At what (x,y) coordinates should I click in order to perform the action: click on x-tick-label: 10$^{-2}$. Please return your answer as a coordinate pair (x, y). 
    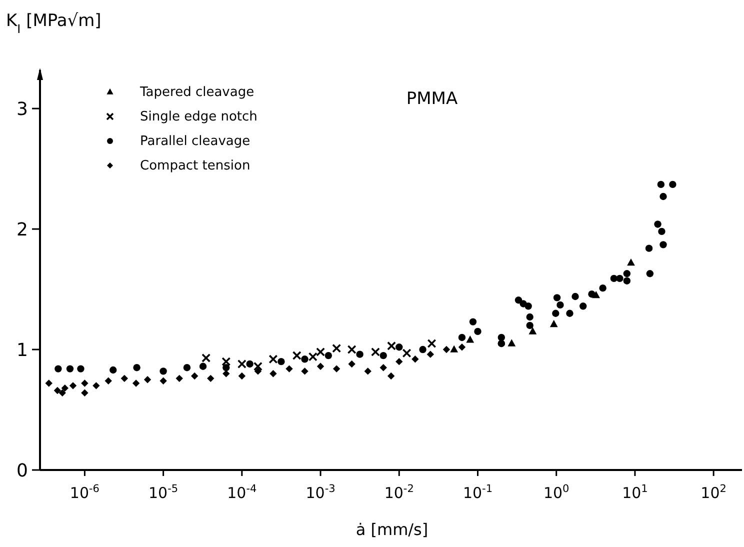
    Looking at the image, I should click on (399, 492).